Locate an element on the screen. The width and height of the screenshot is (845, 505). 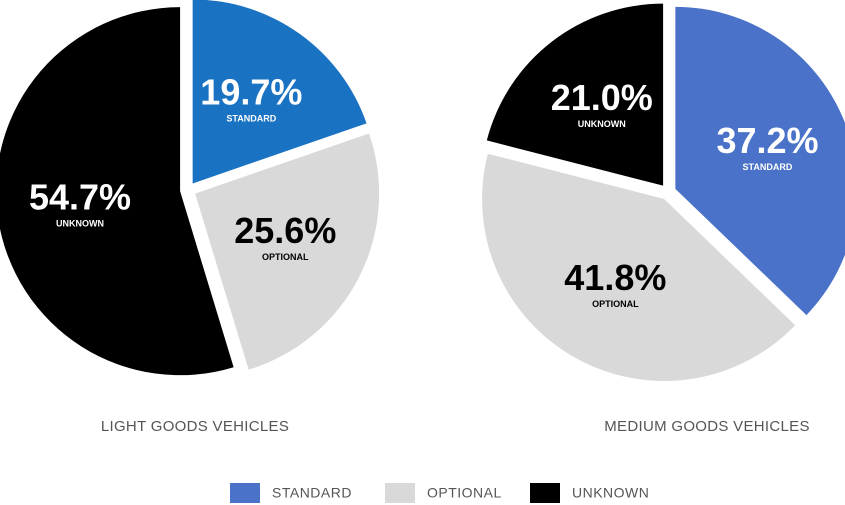
value-label: 21.0% is located at coordinates (602, 97).